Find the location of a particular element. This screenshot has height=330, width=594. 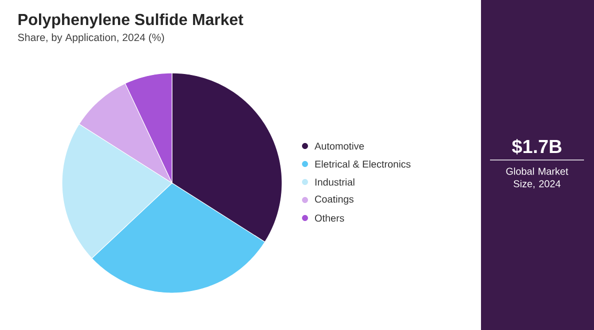

text: $1.7B is located at coordinates (537, 146).